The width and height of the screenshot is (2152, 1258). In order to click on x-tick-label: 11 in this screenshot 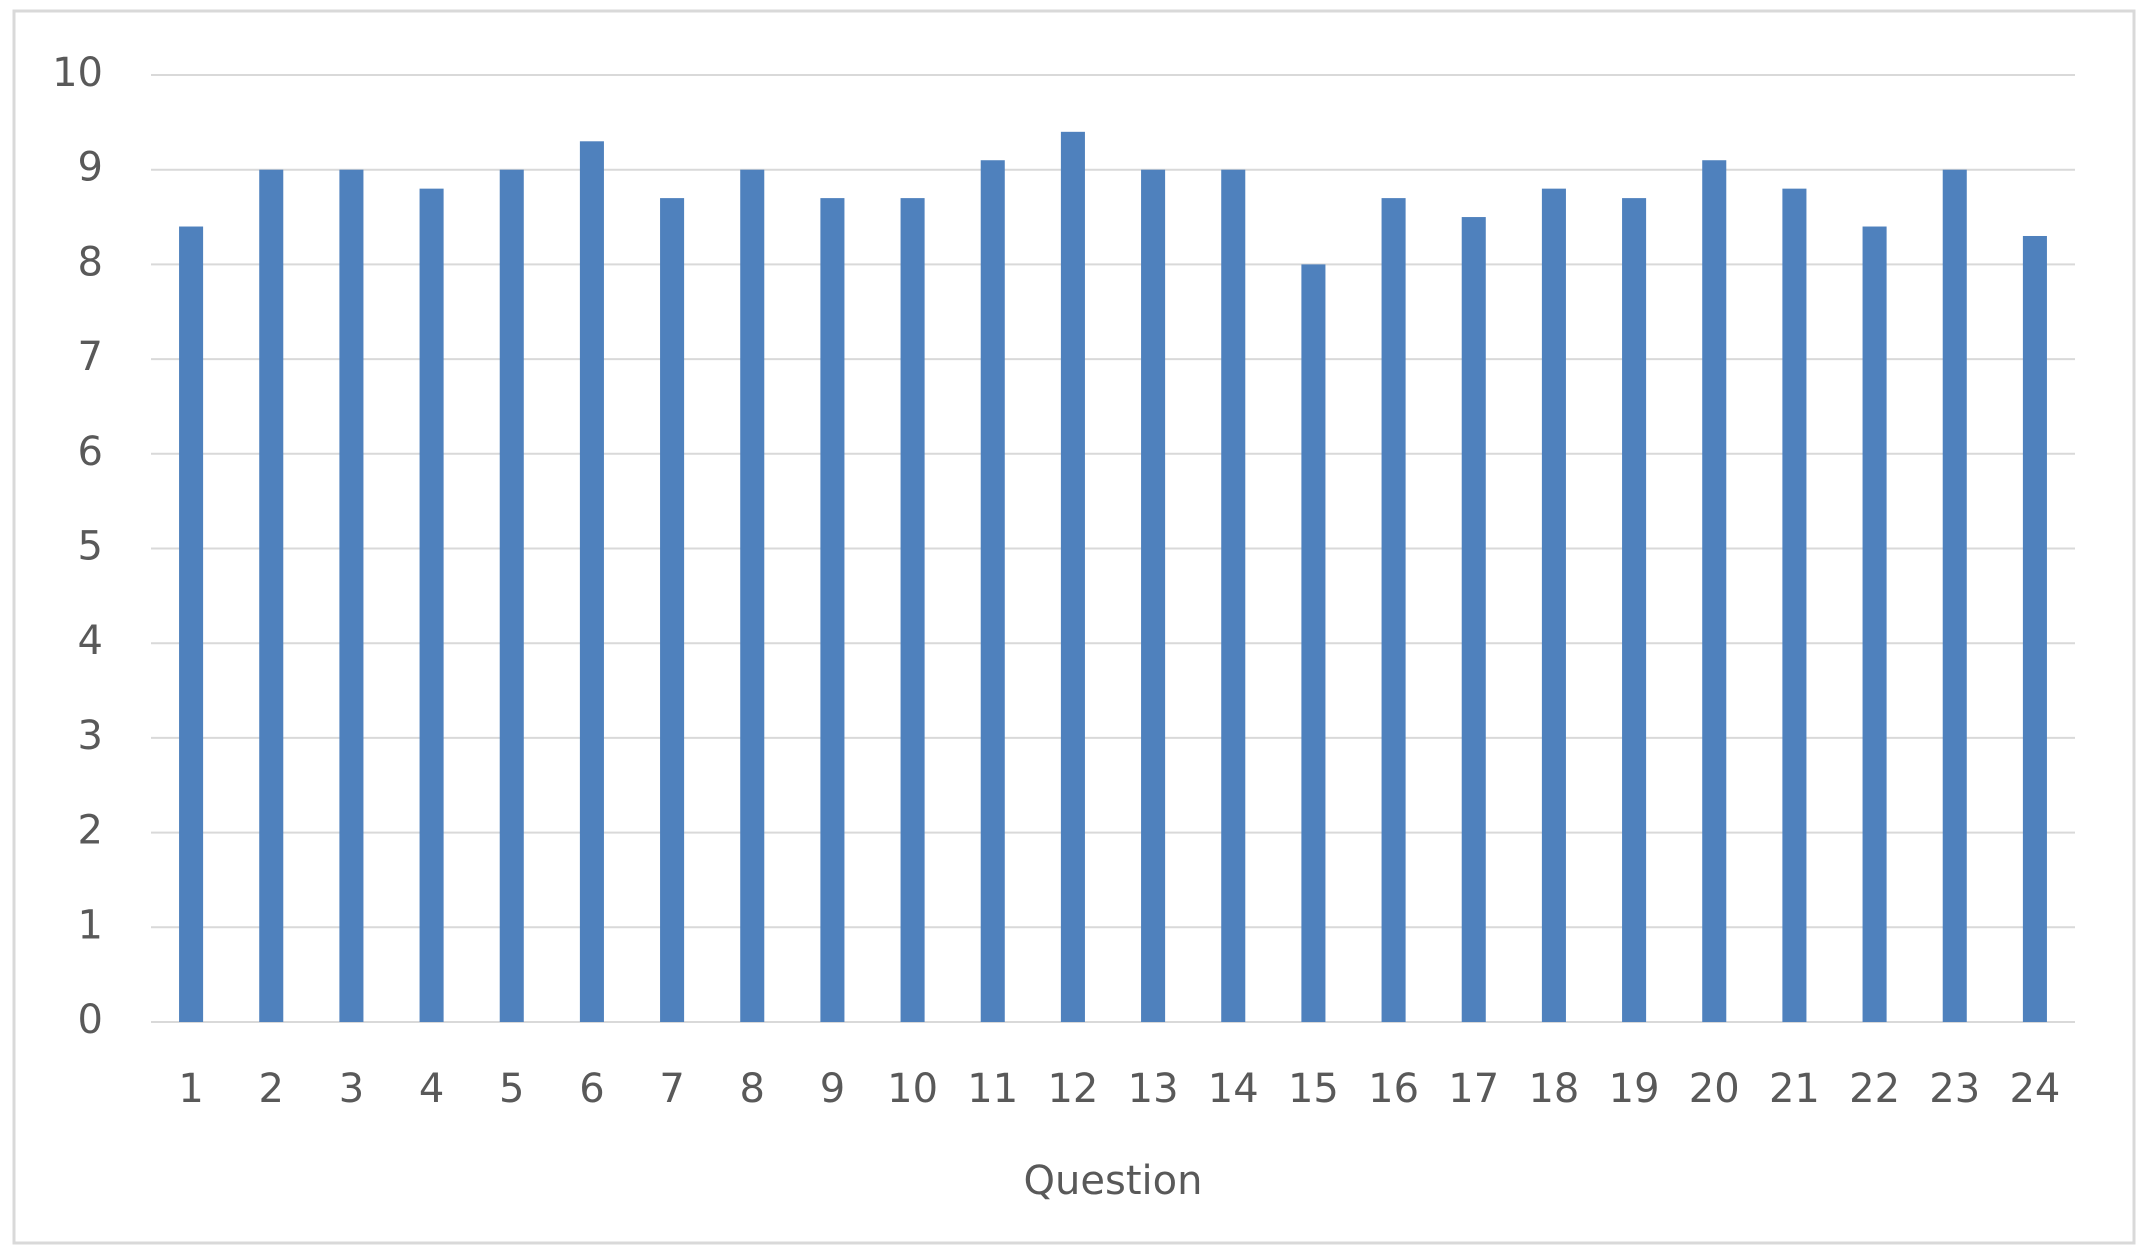, I will do `click(992, 1089)`.